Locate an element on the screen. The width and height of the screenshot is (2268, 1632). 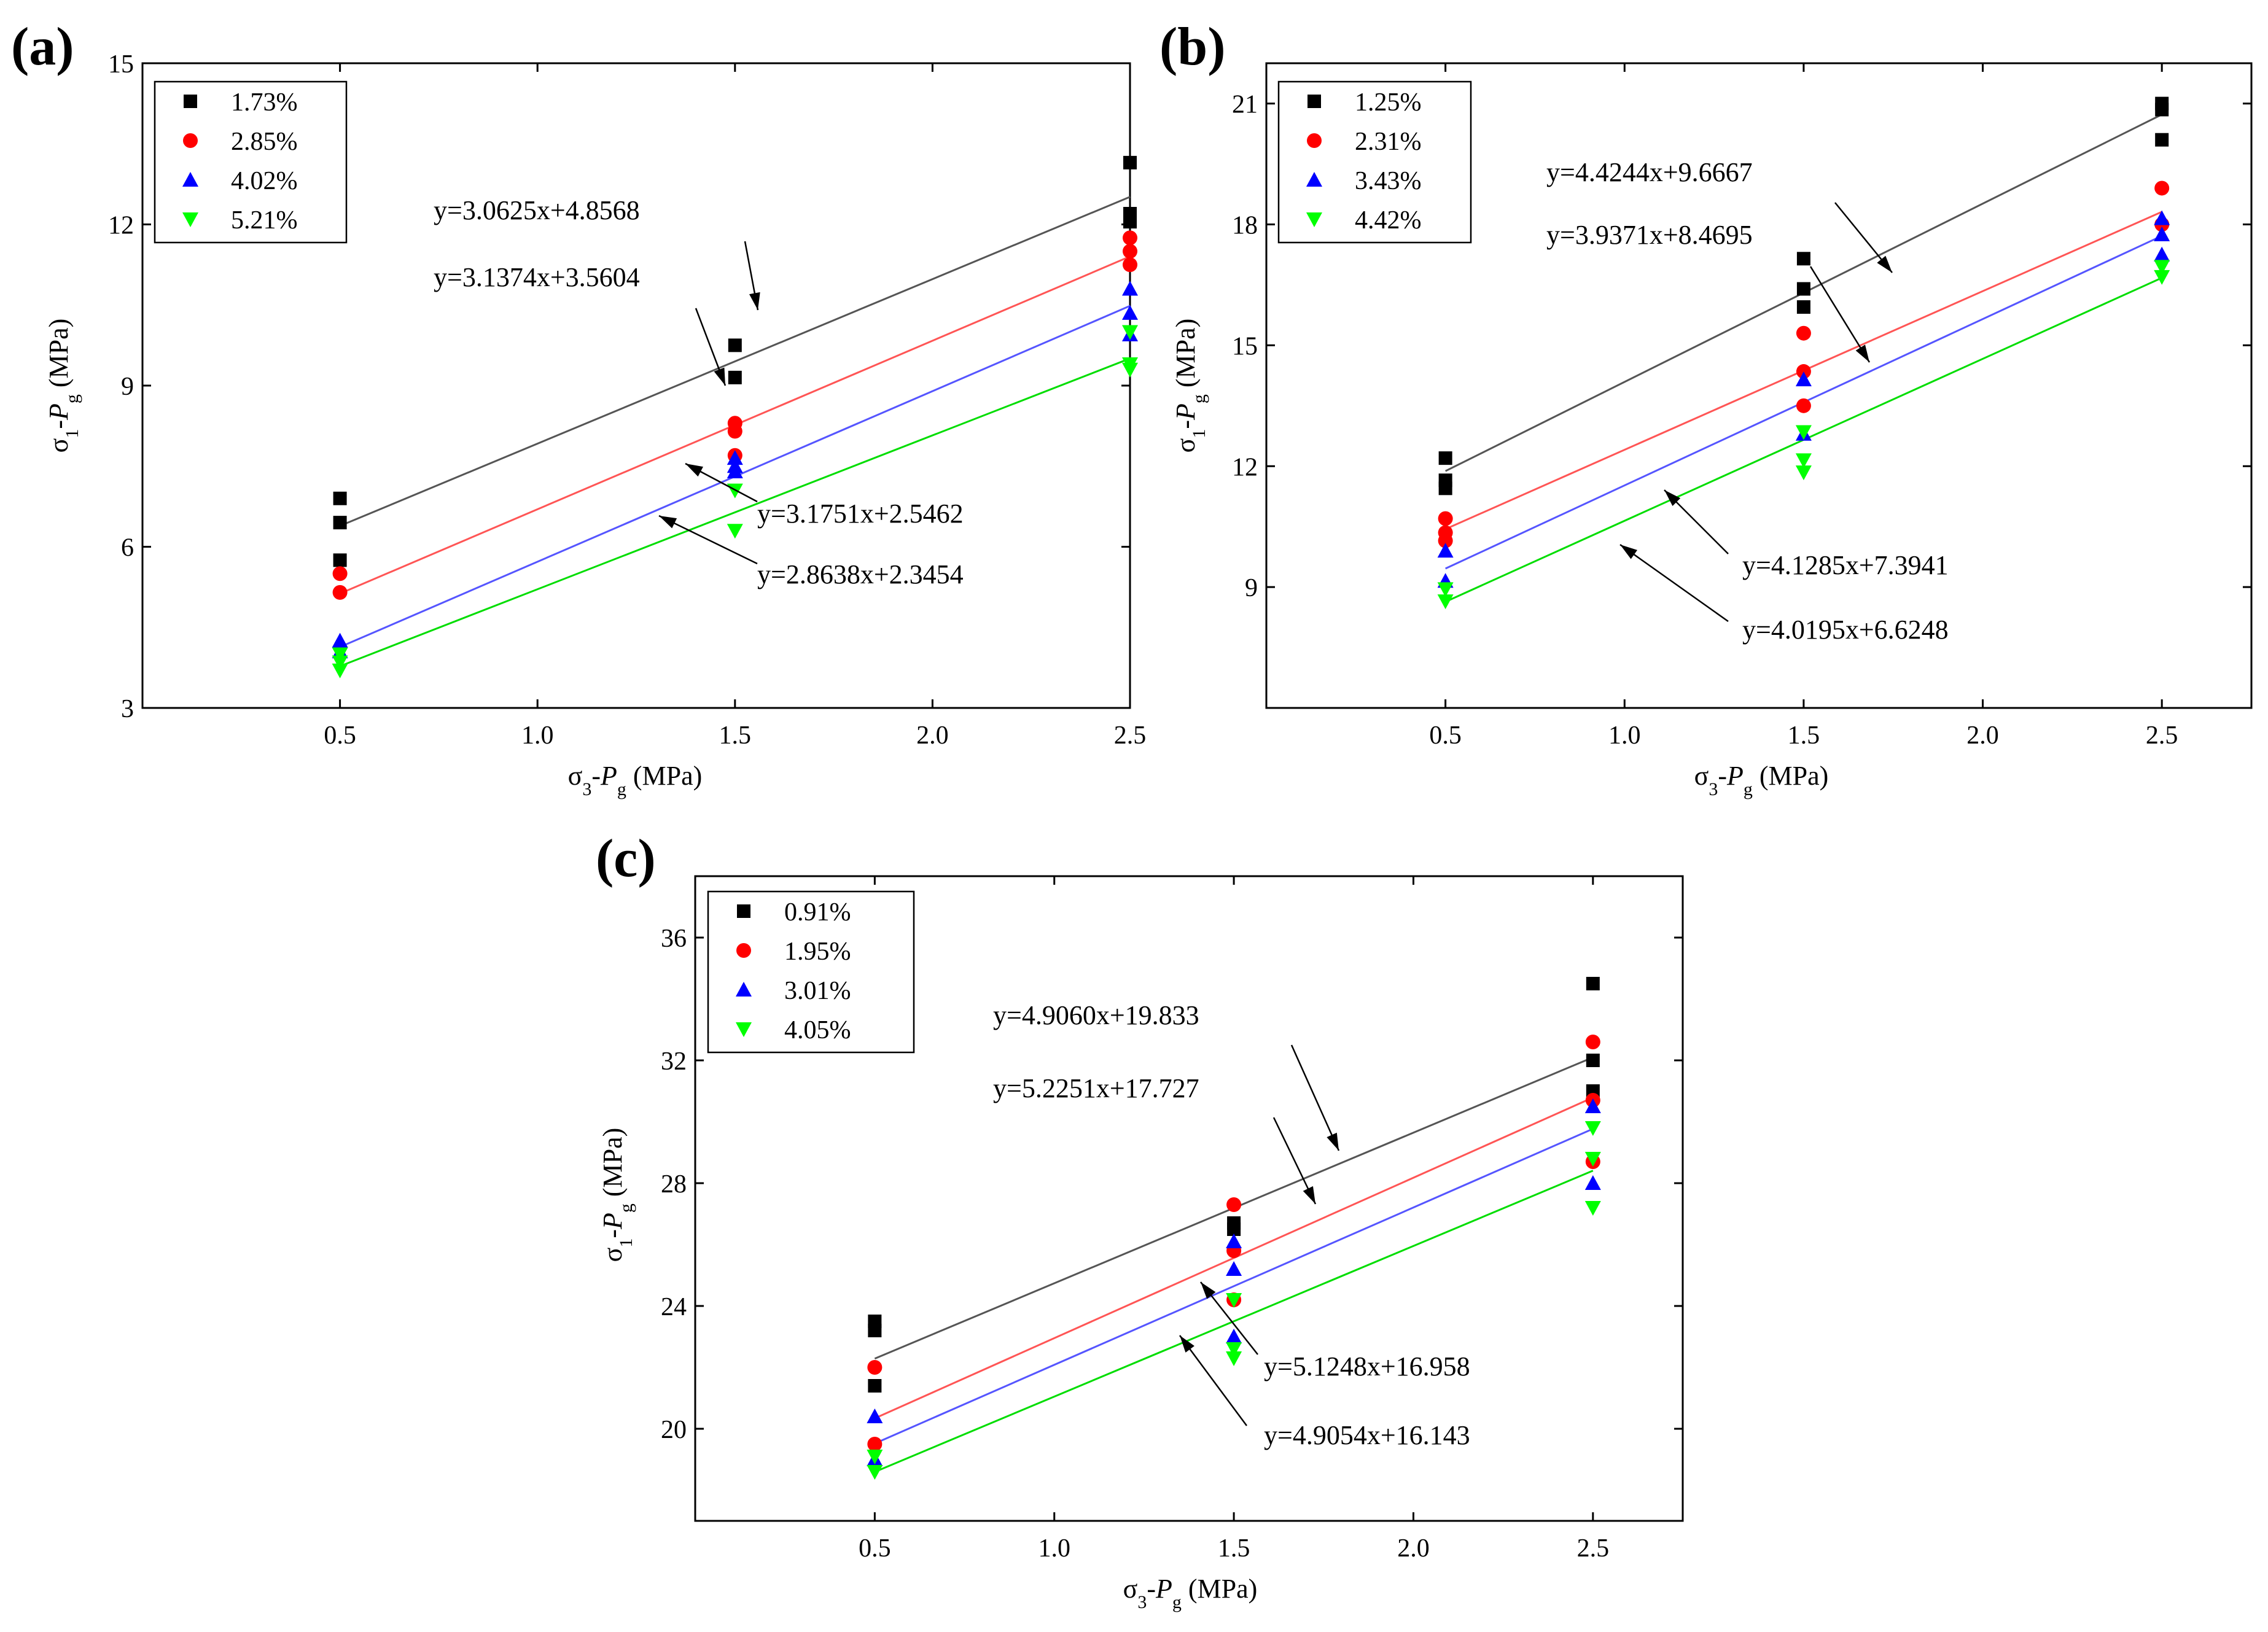
y-tick-label: 24 is located at coordinates (674, 1307).